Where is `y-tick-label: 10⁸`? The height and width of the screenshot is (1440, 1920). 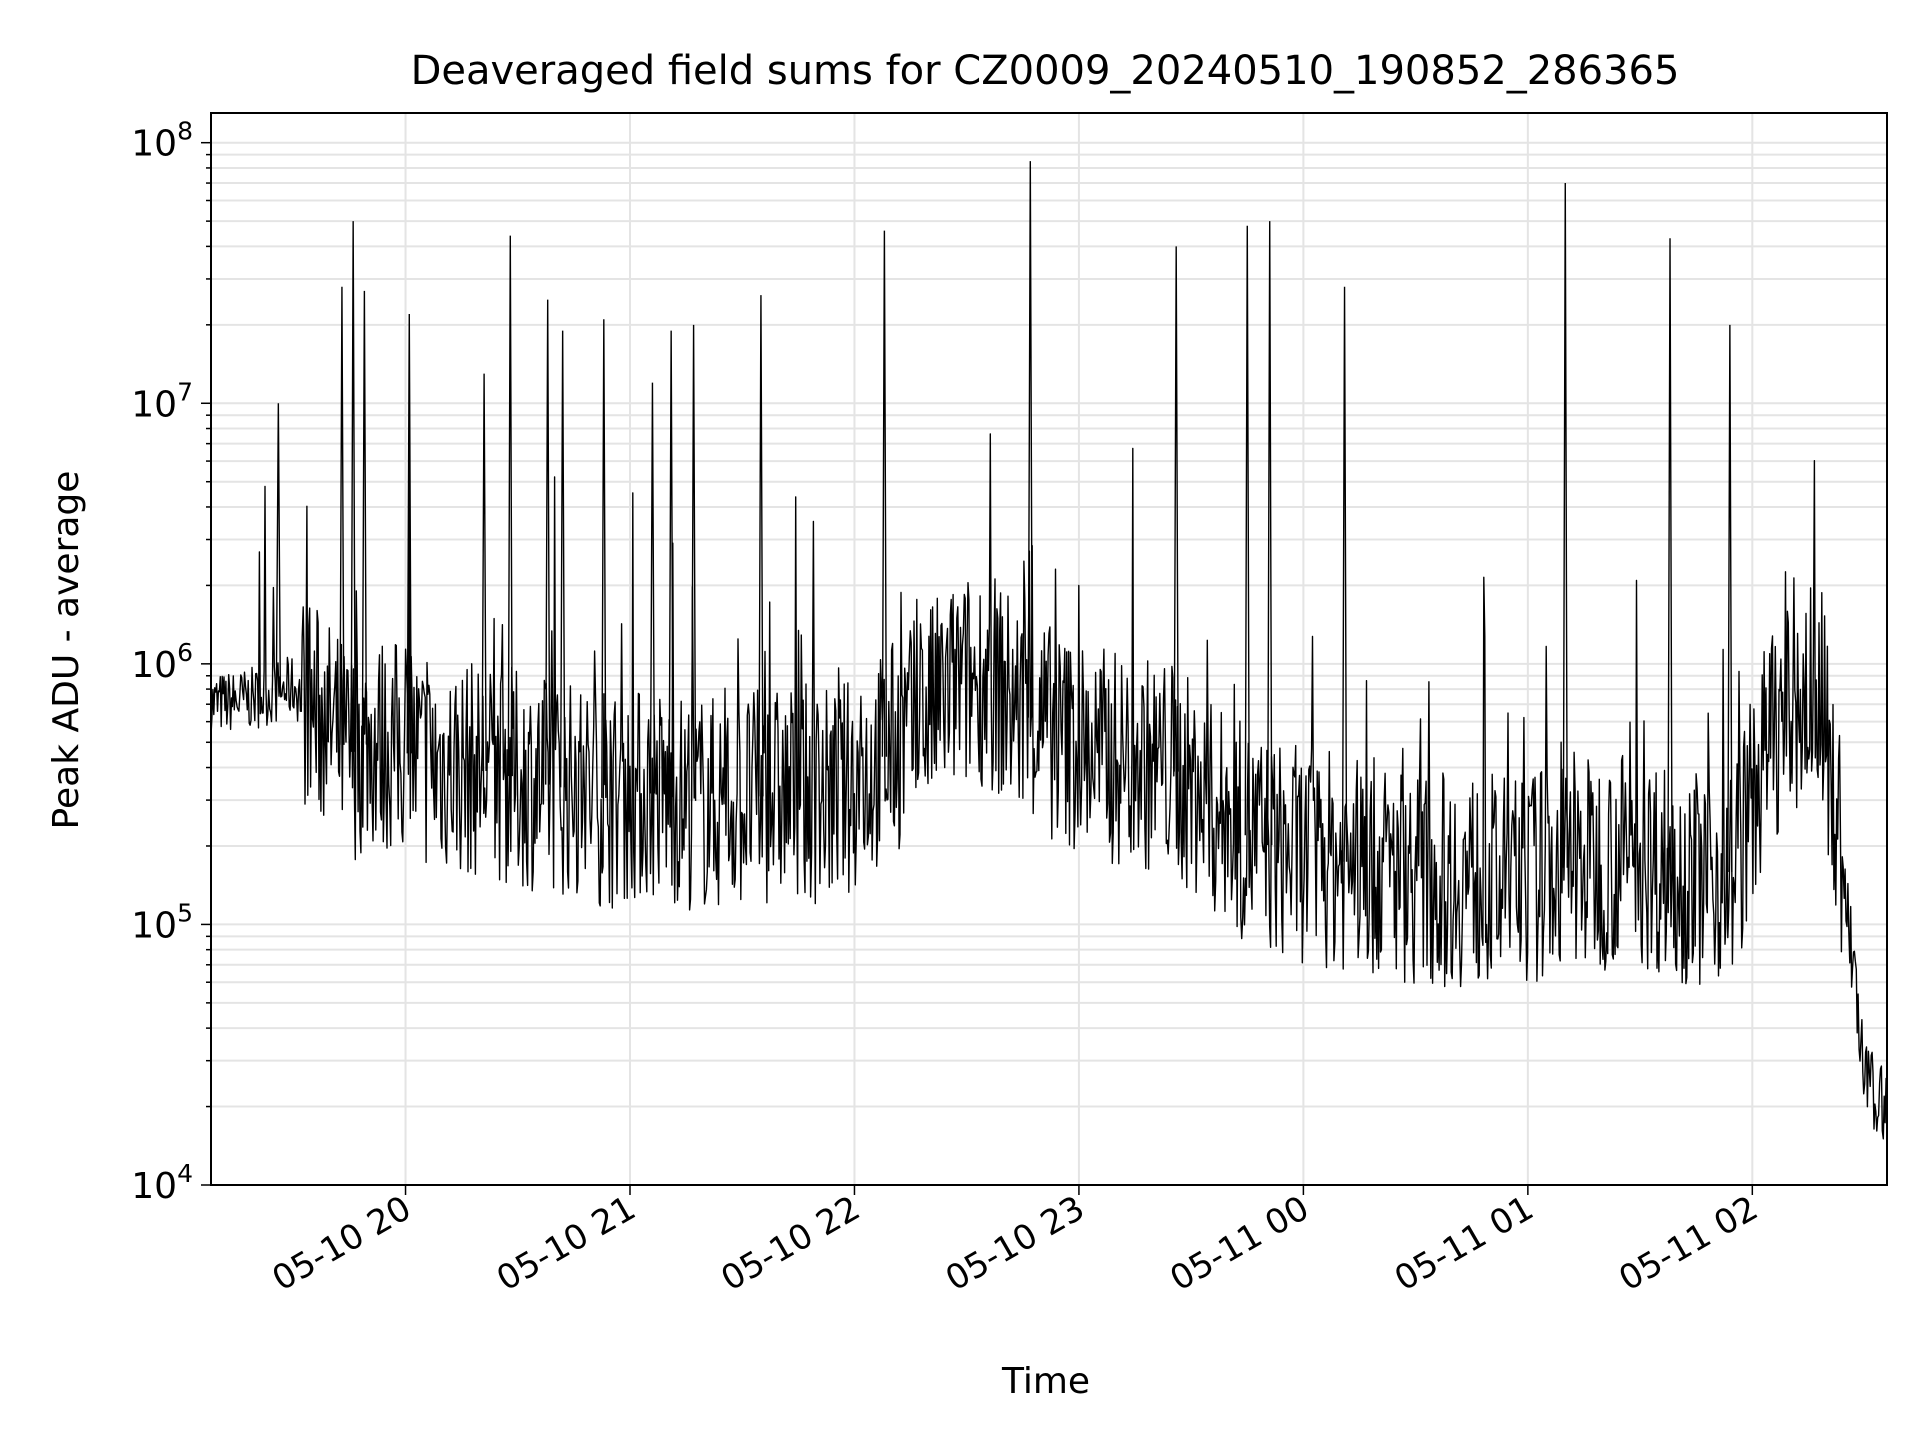
y-tick-label: 10⁸ is located at coordinates (162, 141).